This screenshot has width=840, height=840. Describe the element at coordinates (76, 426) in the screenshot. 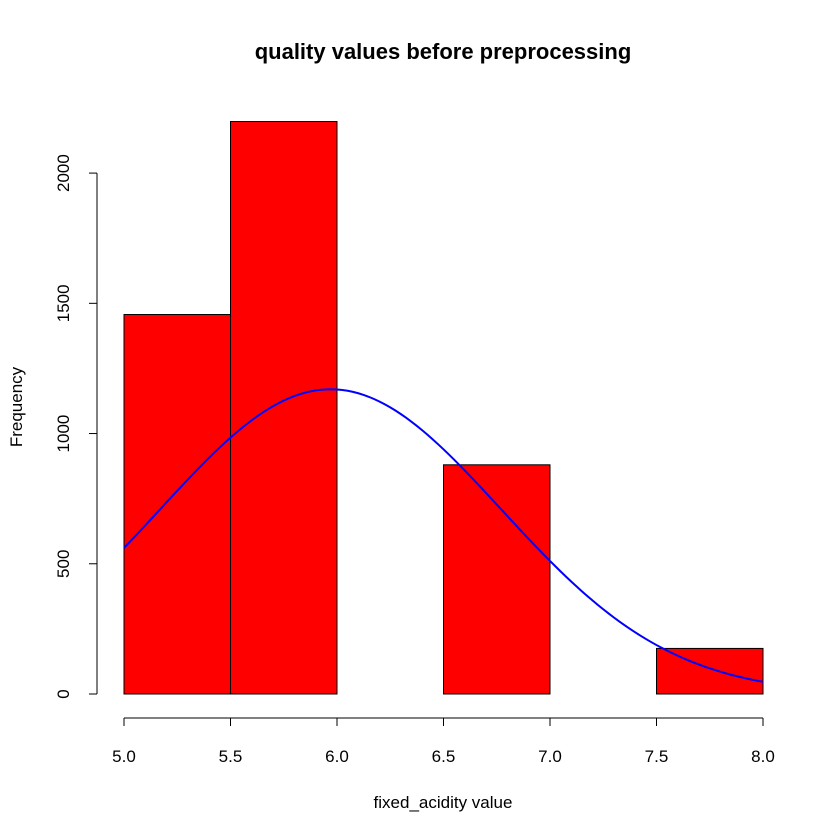

I see `y-axis: 0 500 1000 1500 2000` at that location.